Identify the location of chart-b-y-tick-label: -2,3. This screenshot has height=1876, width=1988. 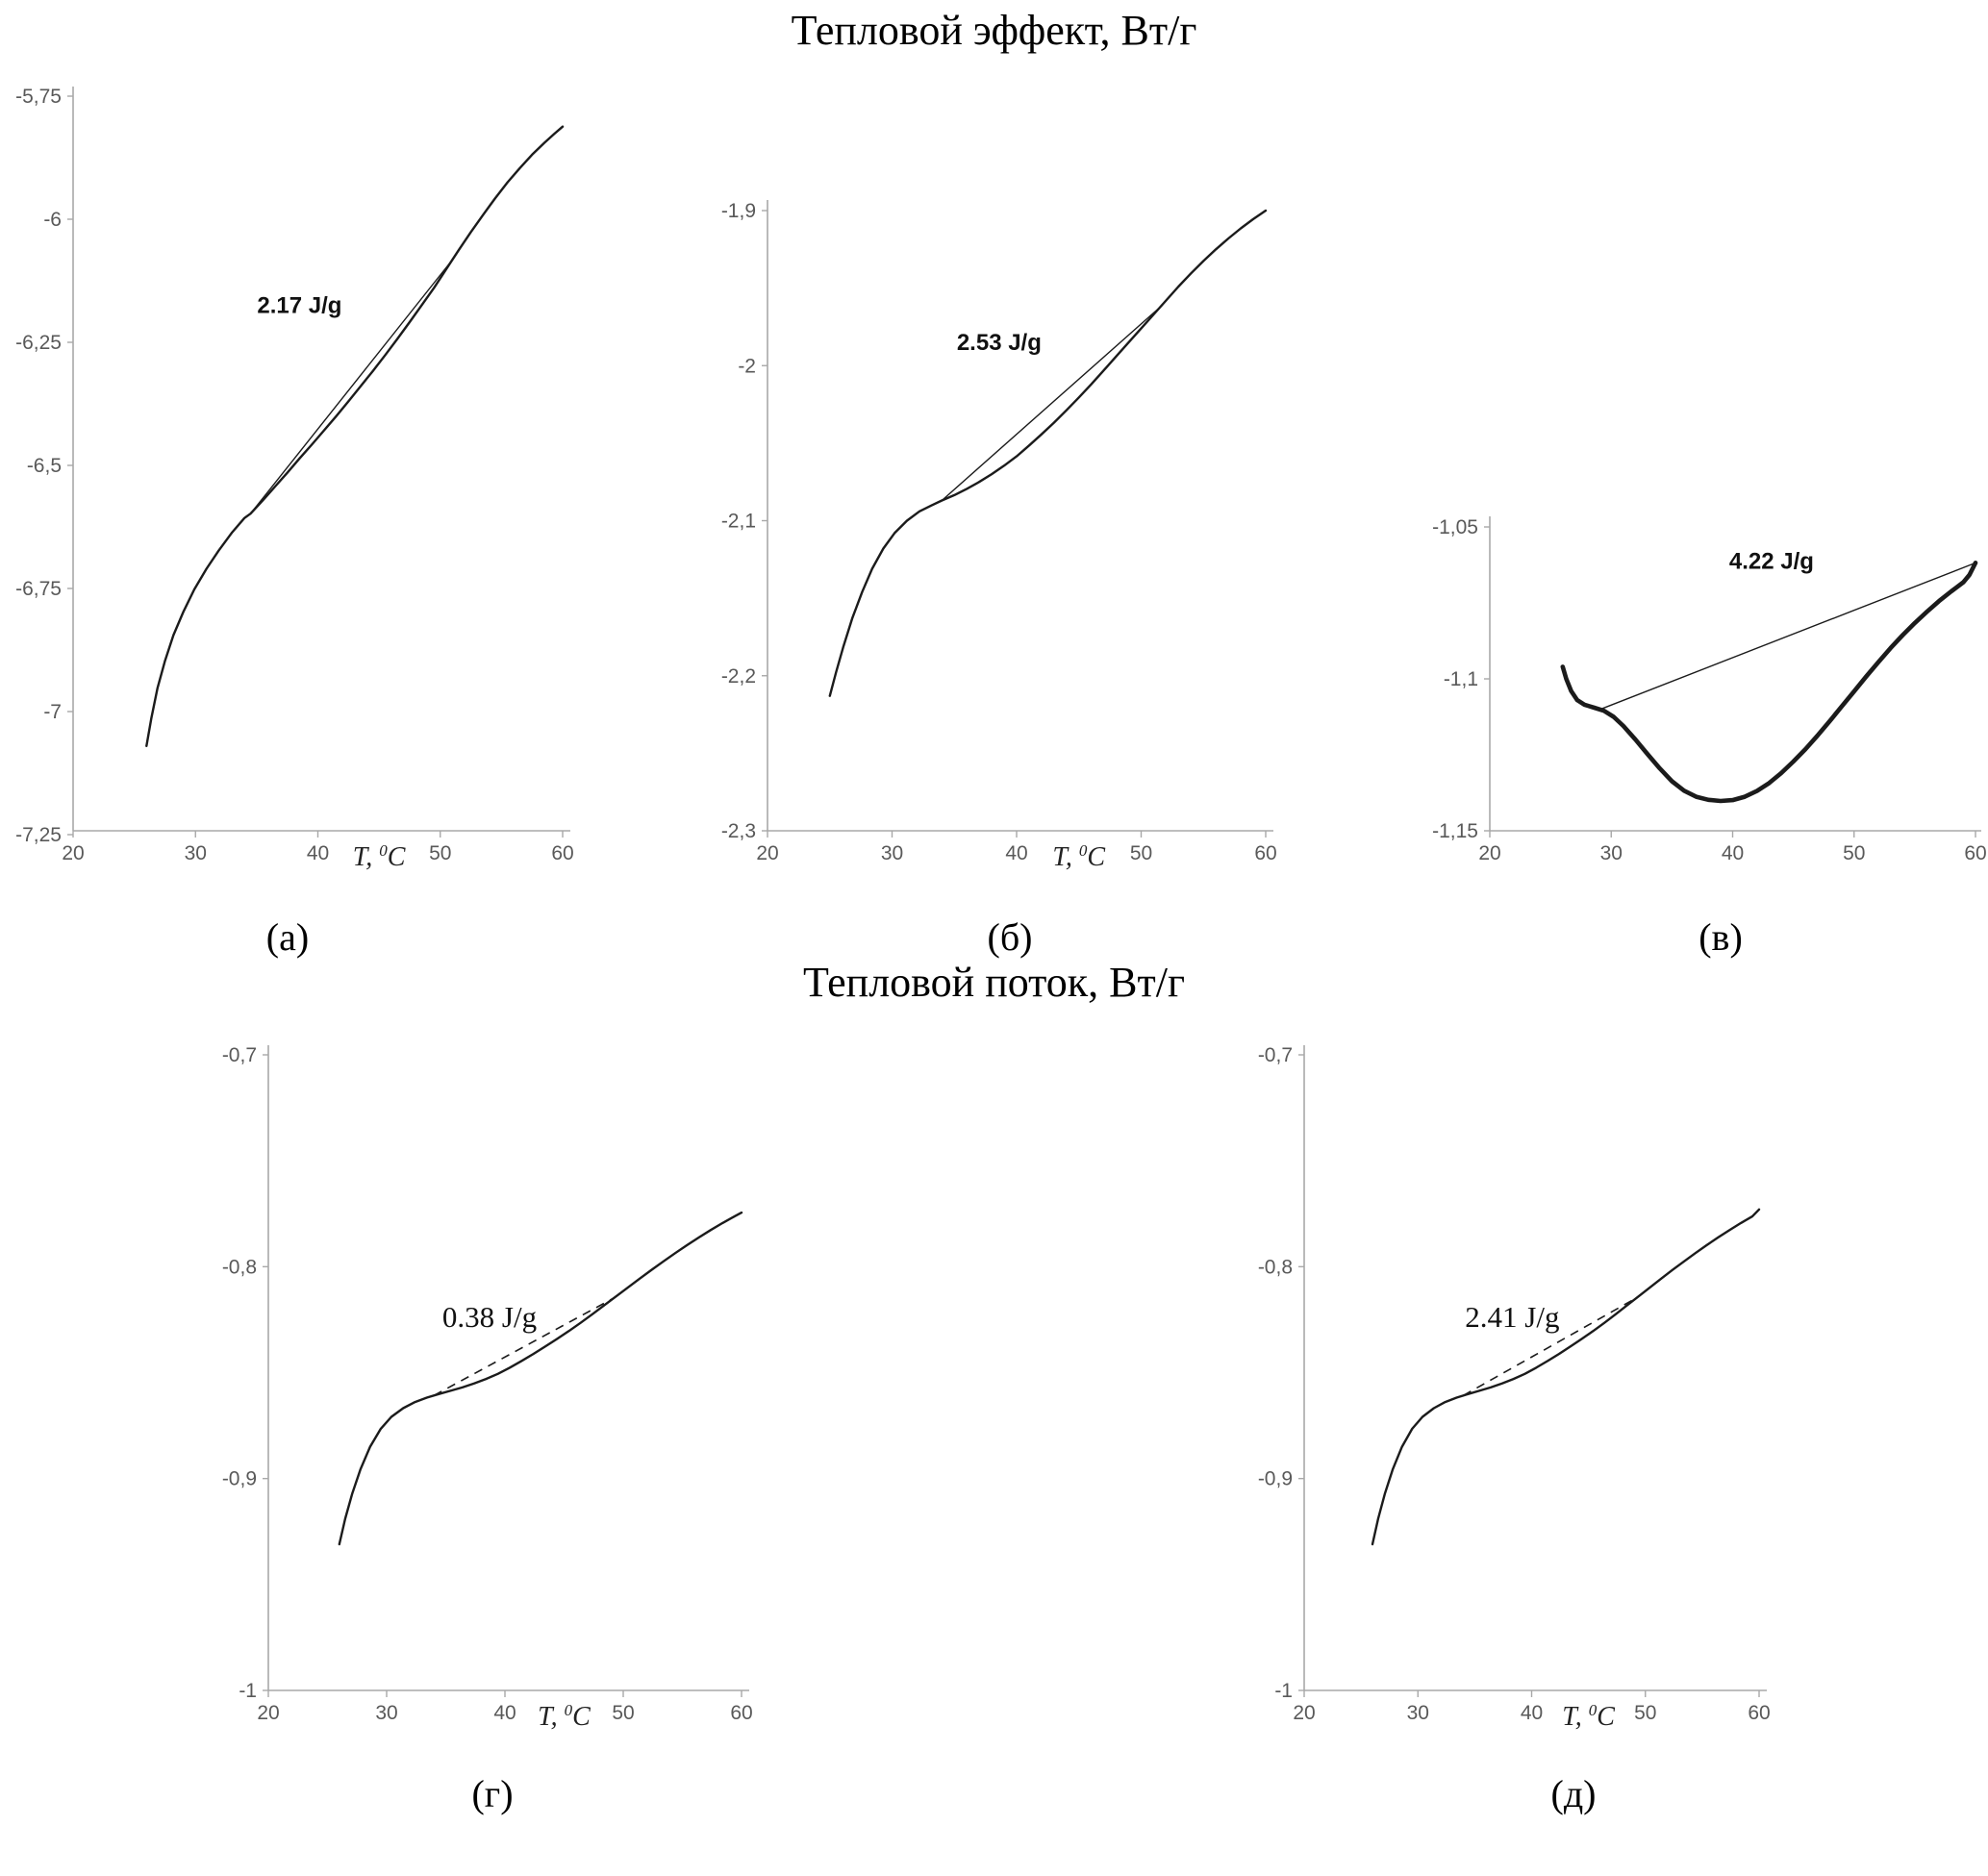
(738, 831).